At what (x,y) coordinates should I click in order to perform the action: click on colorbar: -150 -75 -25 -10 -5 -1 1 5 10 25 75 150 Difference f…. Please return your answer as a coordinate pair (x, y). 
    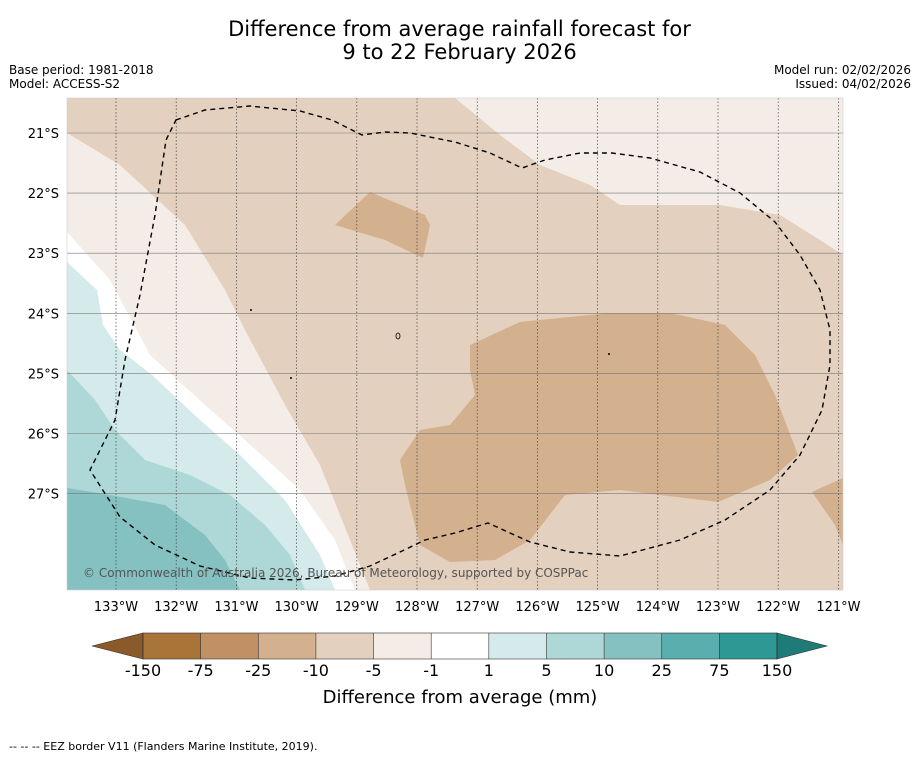
    Looking at the image, I should click on (460, 670).